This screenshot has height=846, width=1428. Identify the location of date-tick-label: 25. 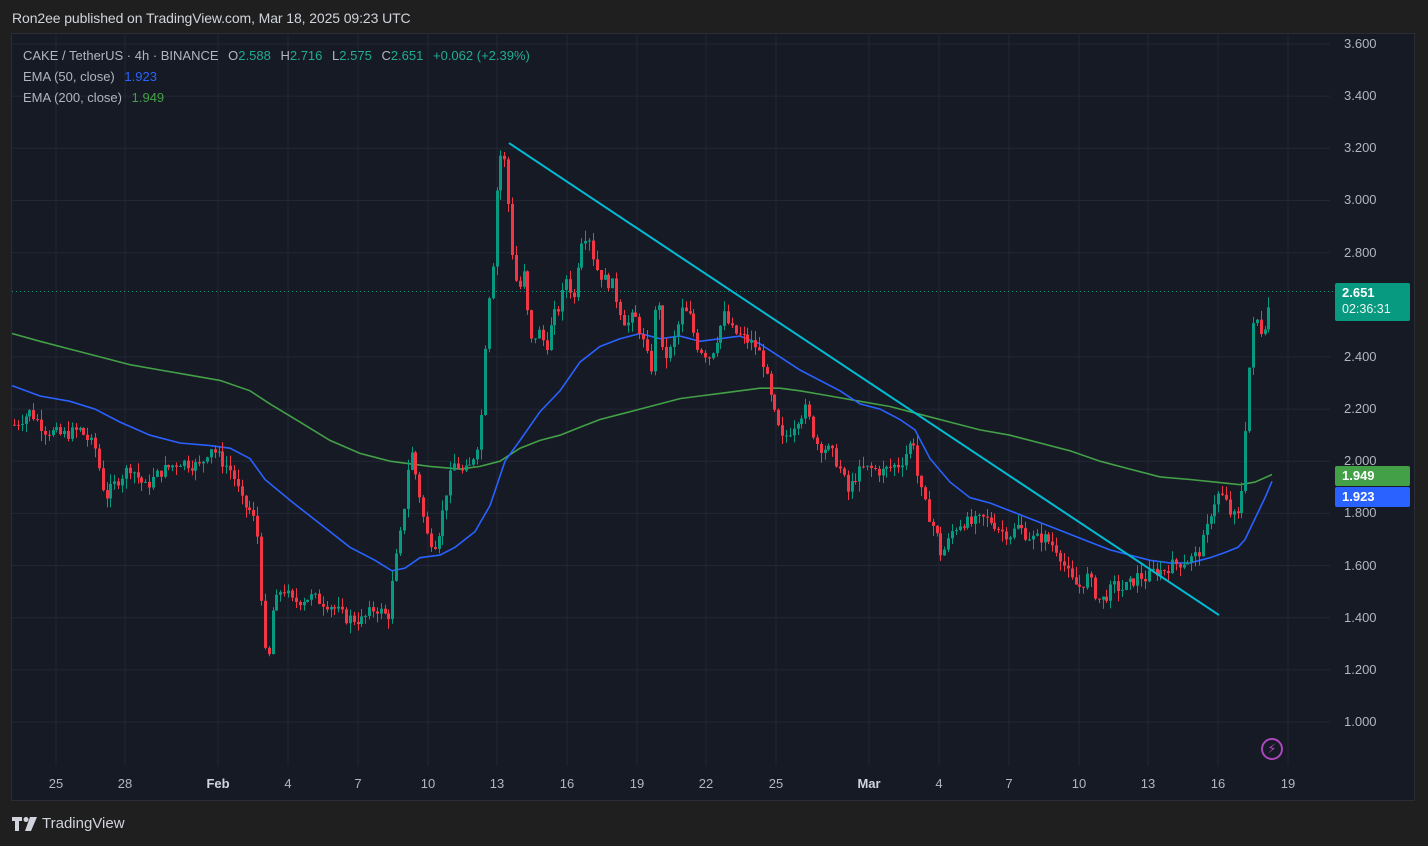
(776, 783).